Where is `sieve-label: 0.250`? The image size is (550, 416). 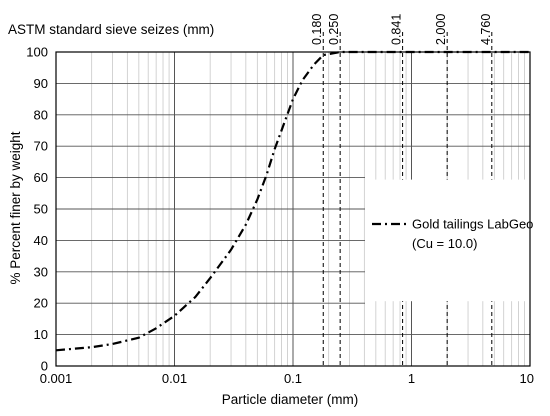 sieve-label: 0.250 is located at coordinates (334, 29).